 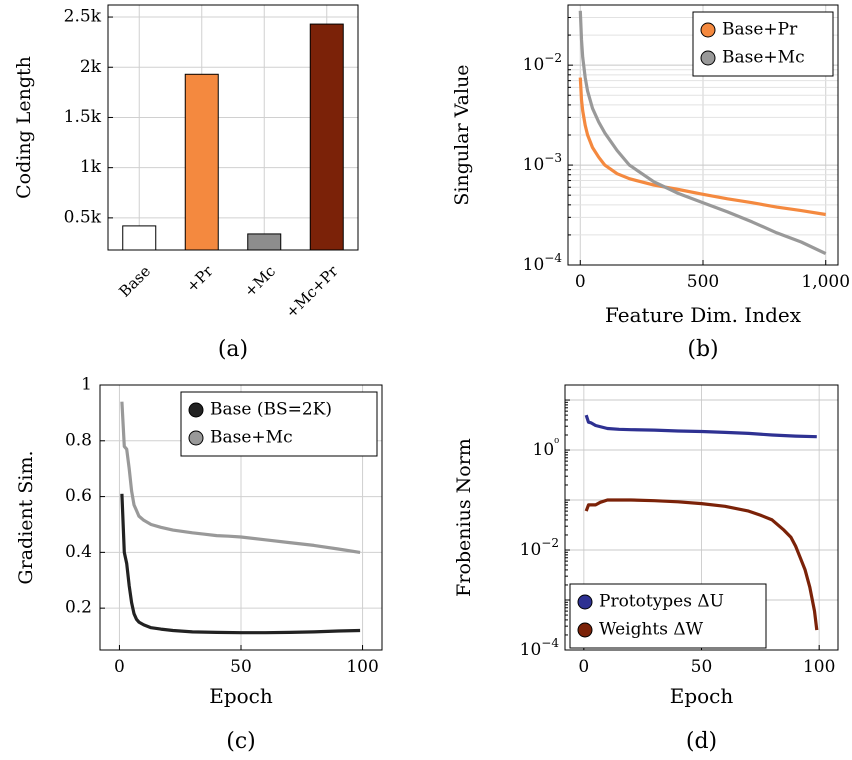 I want to click on y-tick-label: 0.4, so click(x=78, y=552).